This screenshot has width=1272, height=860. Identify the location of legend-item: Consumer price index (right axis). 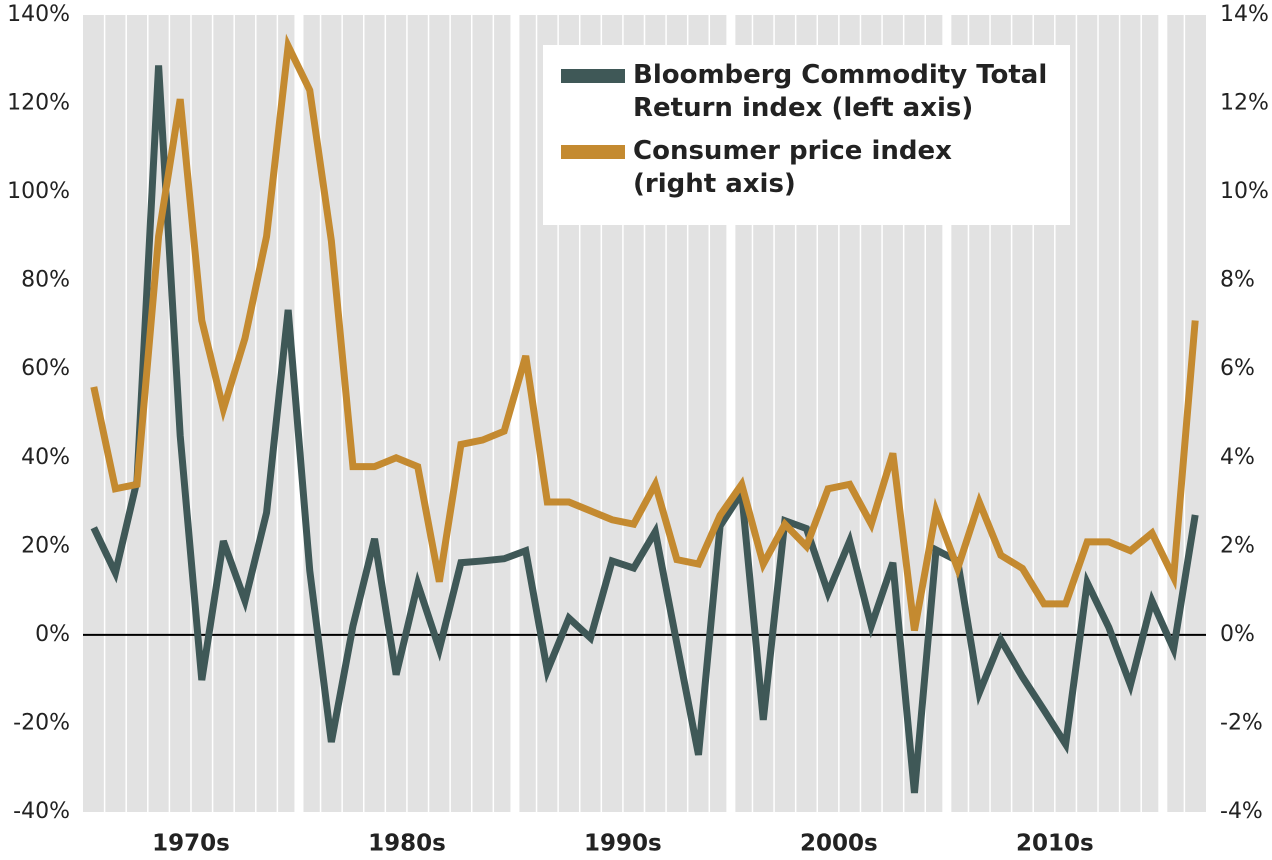
(815, 168).